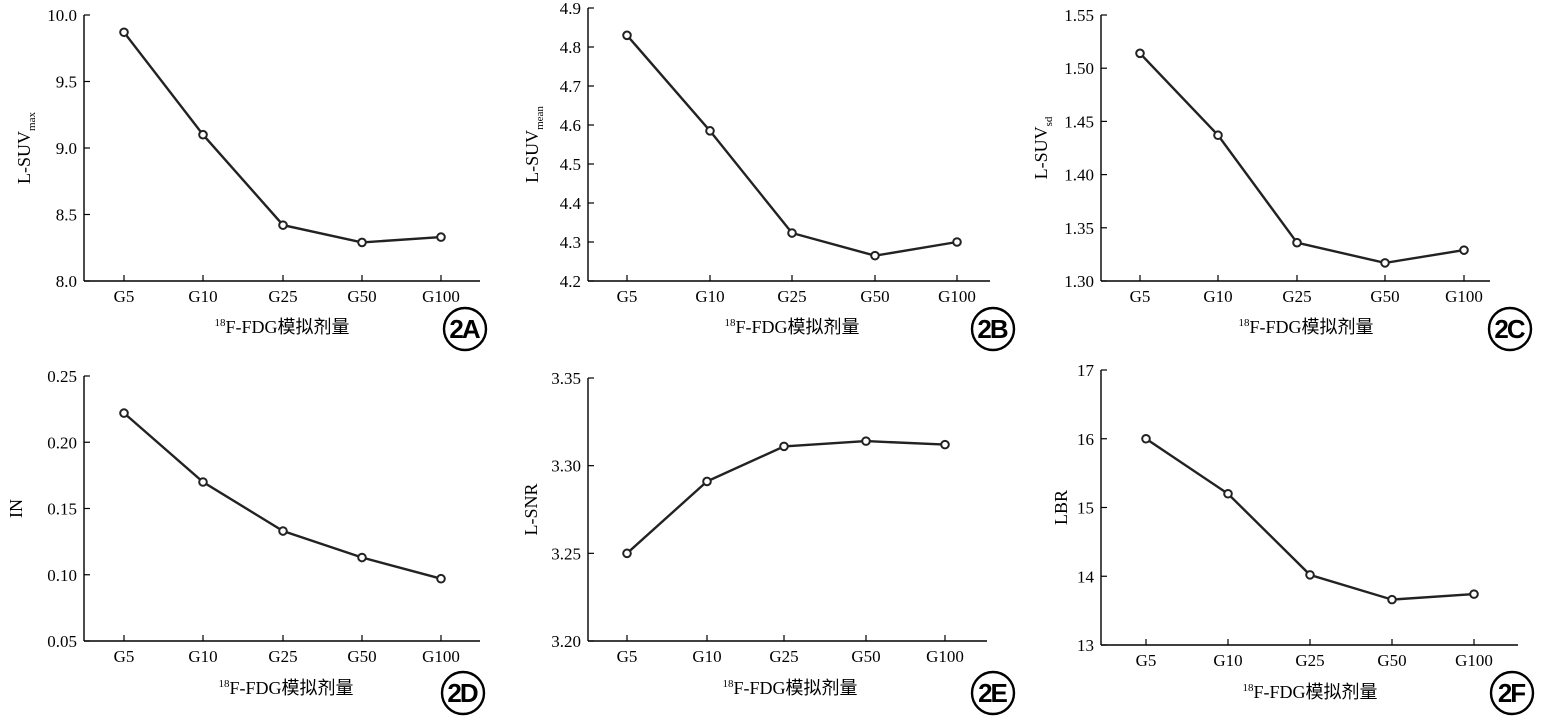 The image size is (1543, 723). I want to click on y-tick-label: 3.20, so click(566, 641).